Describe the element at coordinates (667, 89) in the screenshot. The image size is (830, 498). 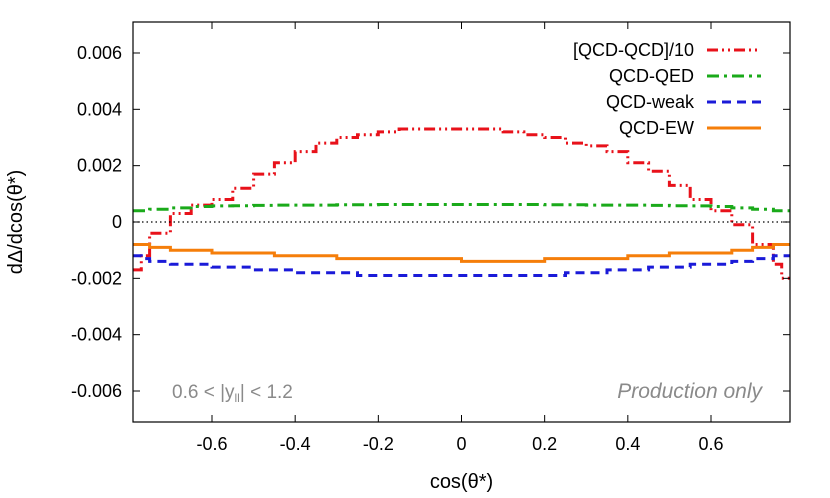
I see `legend: [QCD-QCD]/10 QCD-QED QCD-weak QCD-EW` at that location.